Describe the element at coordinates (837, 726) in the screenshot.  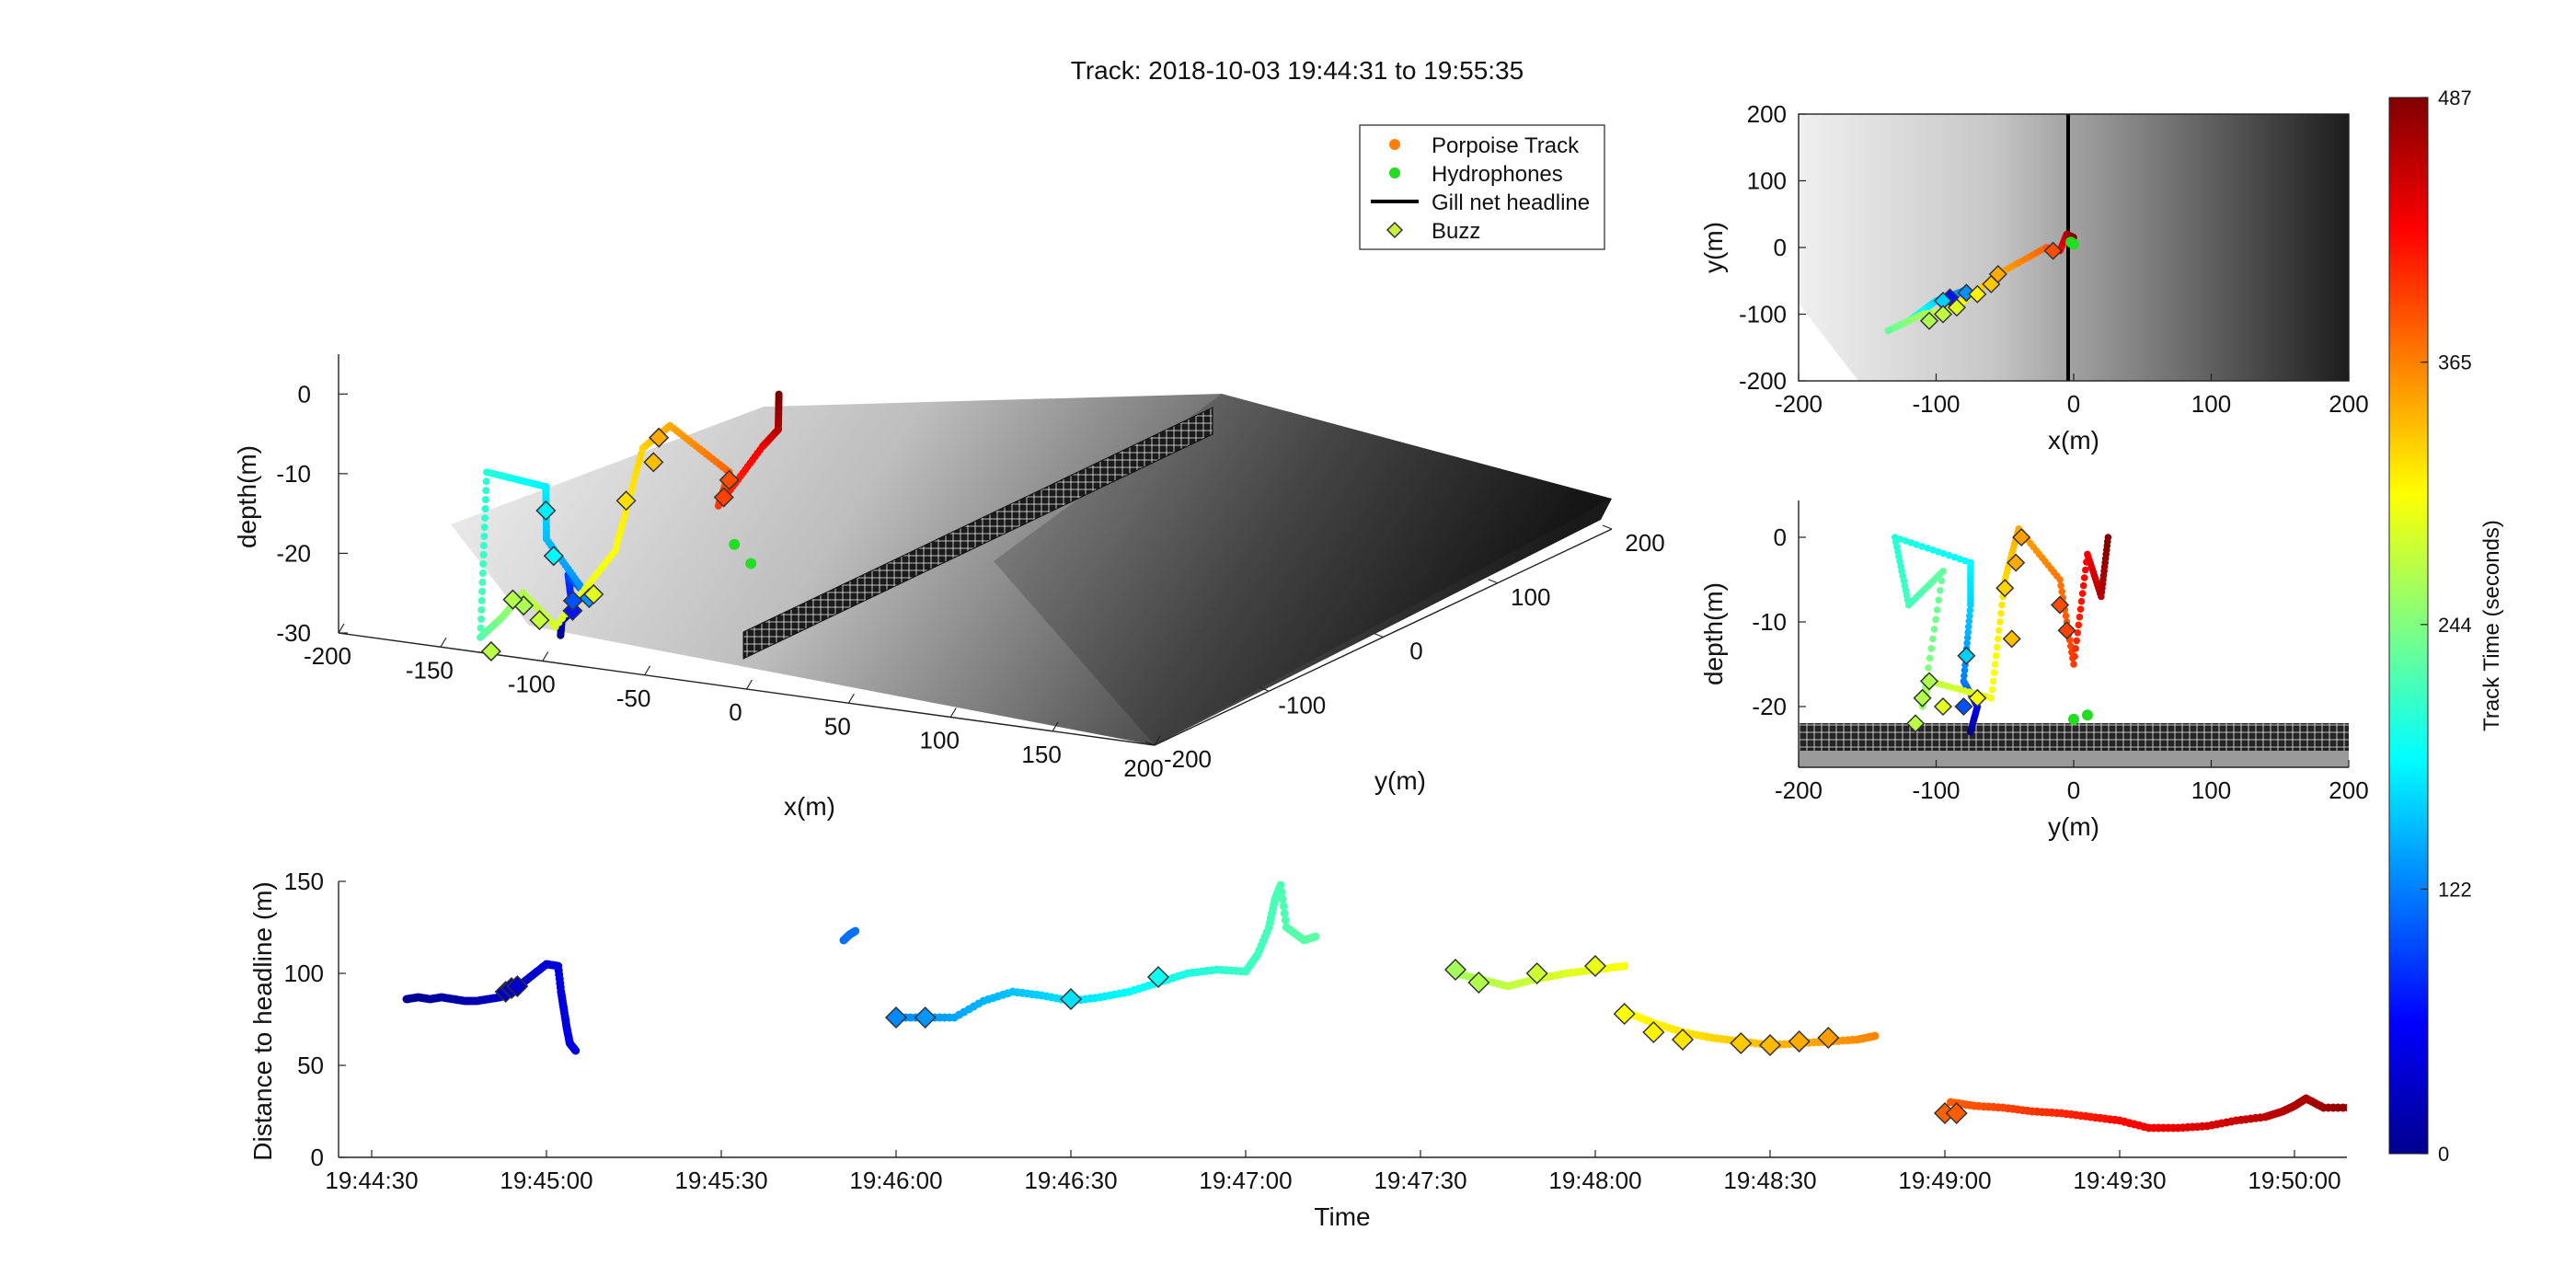
I see `3d-x-tick-label: 50` at that location.